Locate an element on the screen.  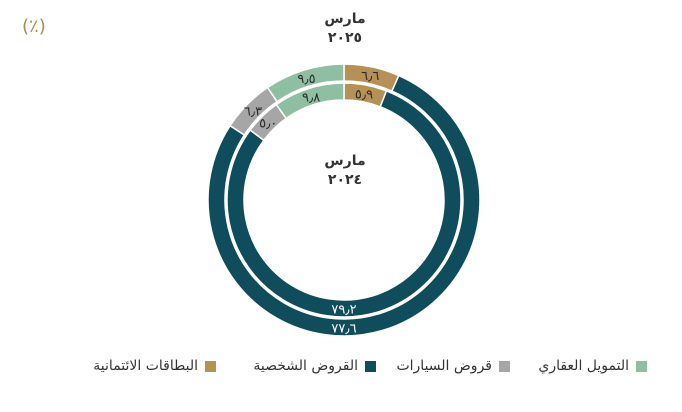
legend-item-personal-loans: القروض الشخصية is located at coordinates (314, 366).